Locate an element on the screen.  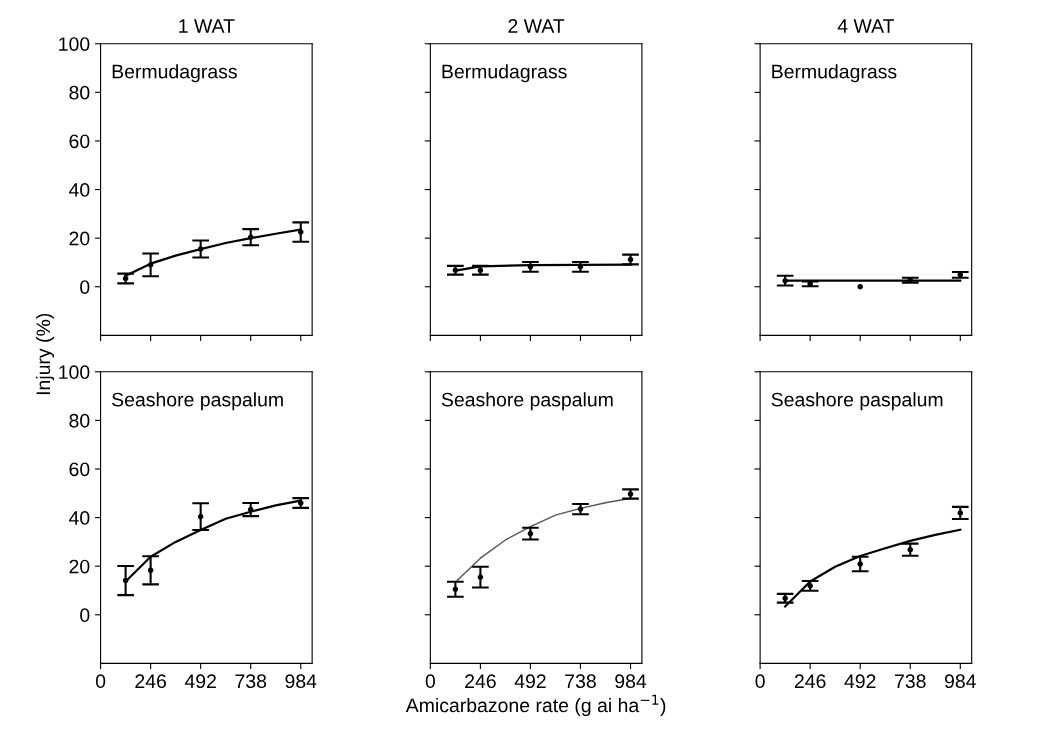
chart-title: 2 WAT is located at coordinates (536, 26).